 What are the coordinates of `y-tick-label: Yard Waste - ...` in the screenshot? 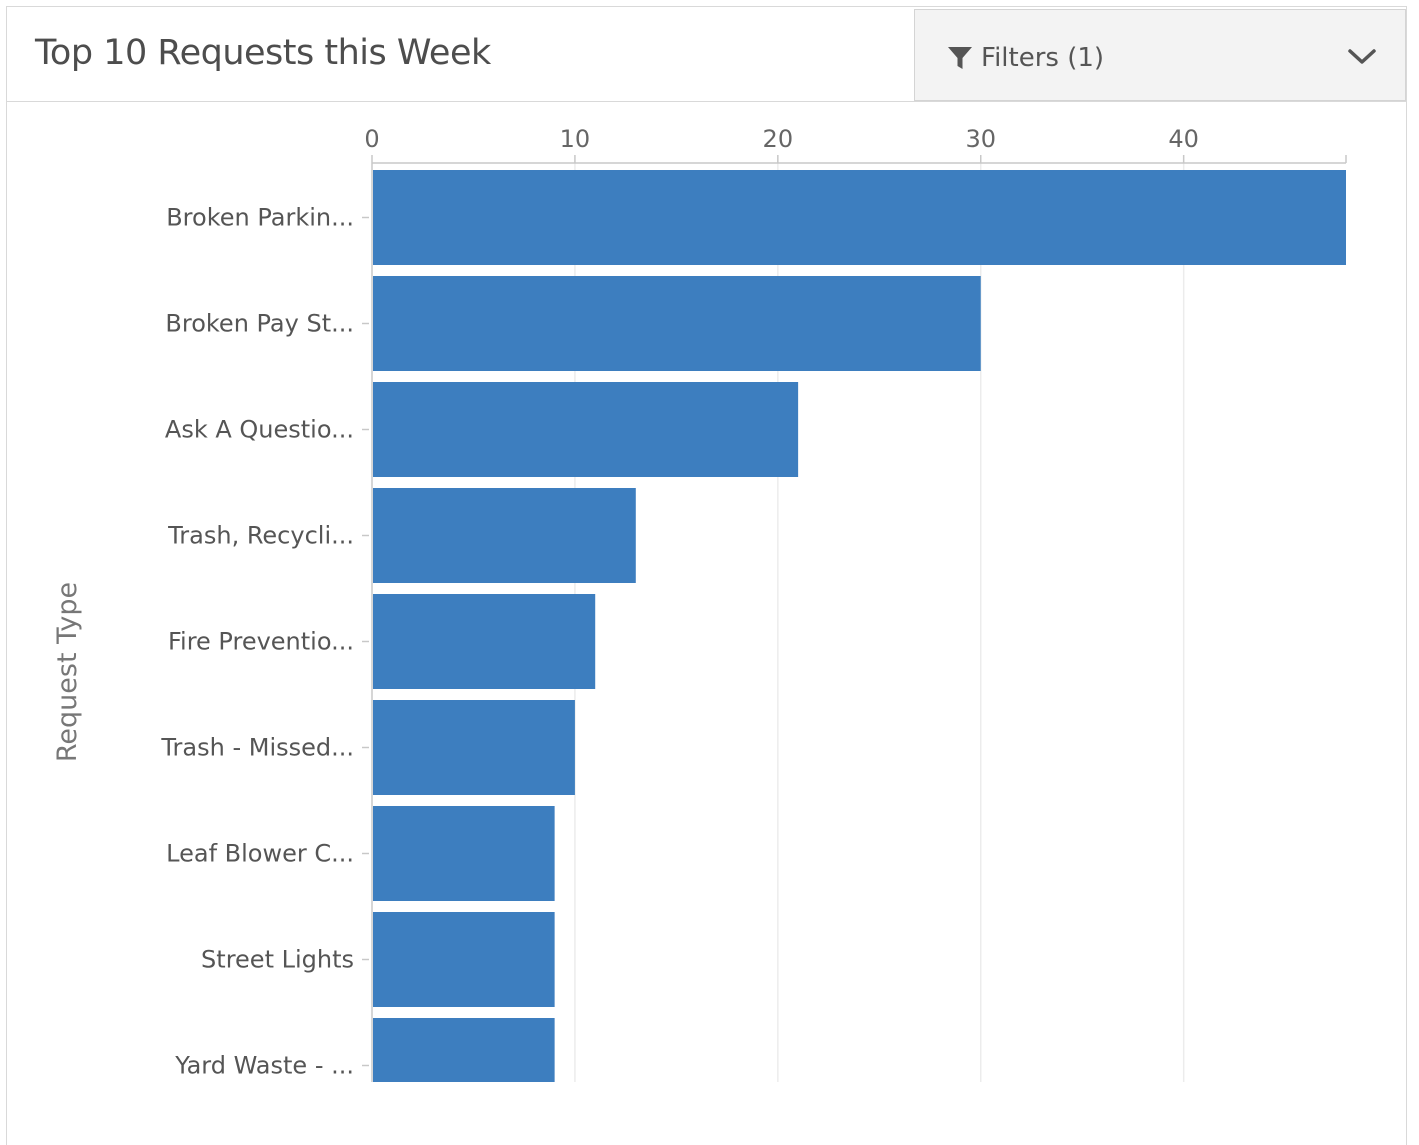 It's located at (264, 1066).